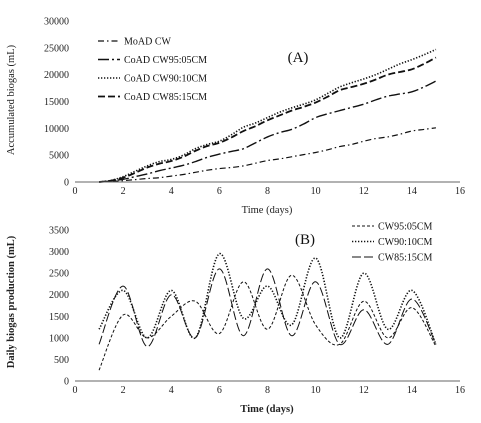 The width and height of the screenshot is (481, 423). Describe the element at coordinates (56, 22) in the screenshot. I see `panel-a-y-tick-label: 30000` at that location.